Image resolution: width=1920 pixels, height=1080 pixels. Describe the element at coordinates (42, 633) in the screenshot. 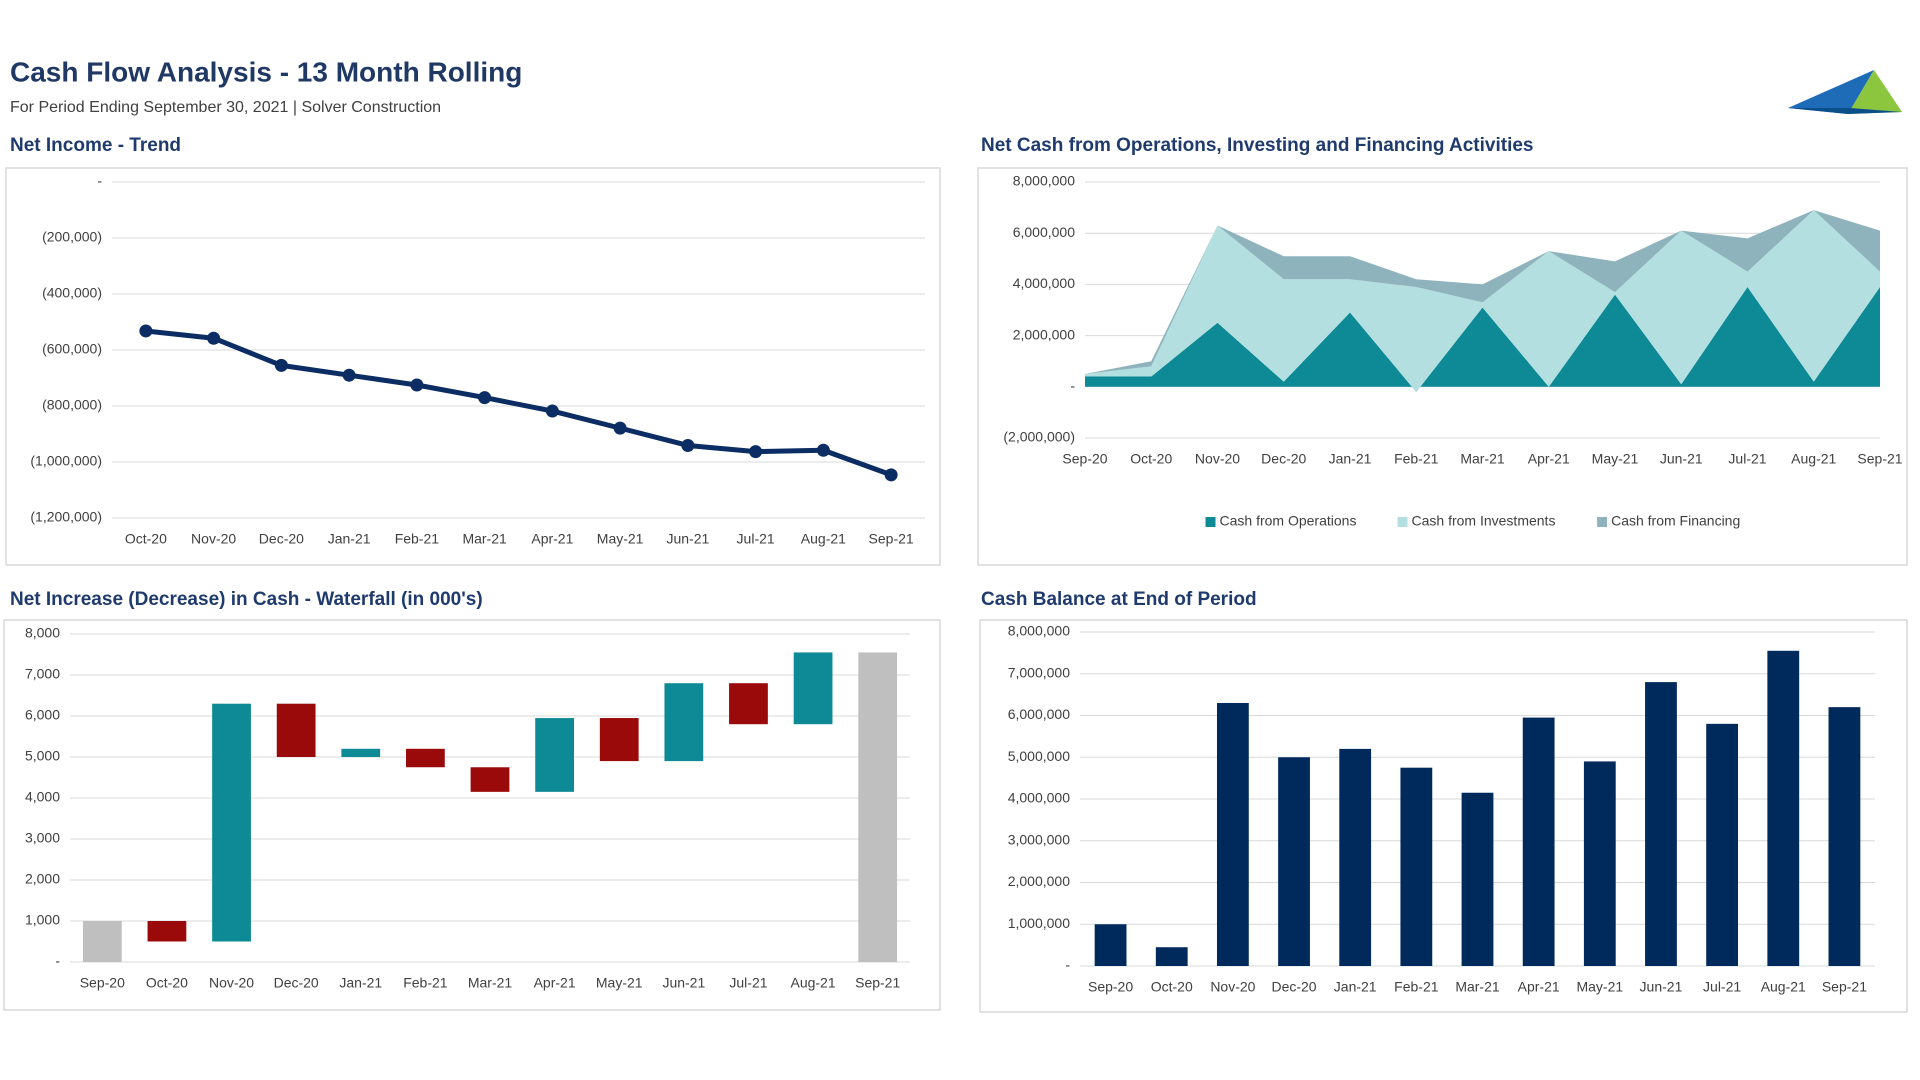

I see `y-tick-label: 8,000` at that location.